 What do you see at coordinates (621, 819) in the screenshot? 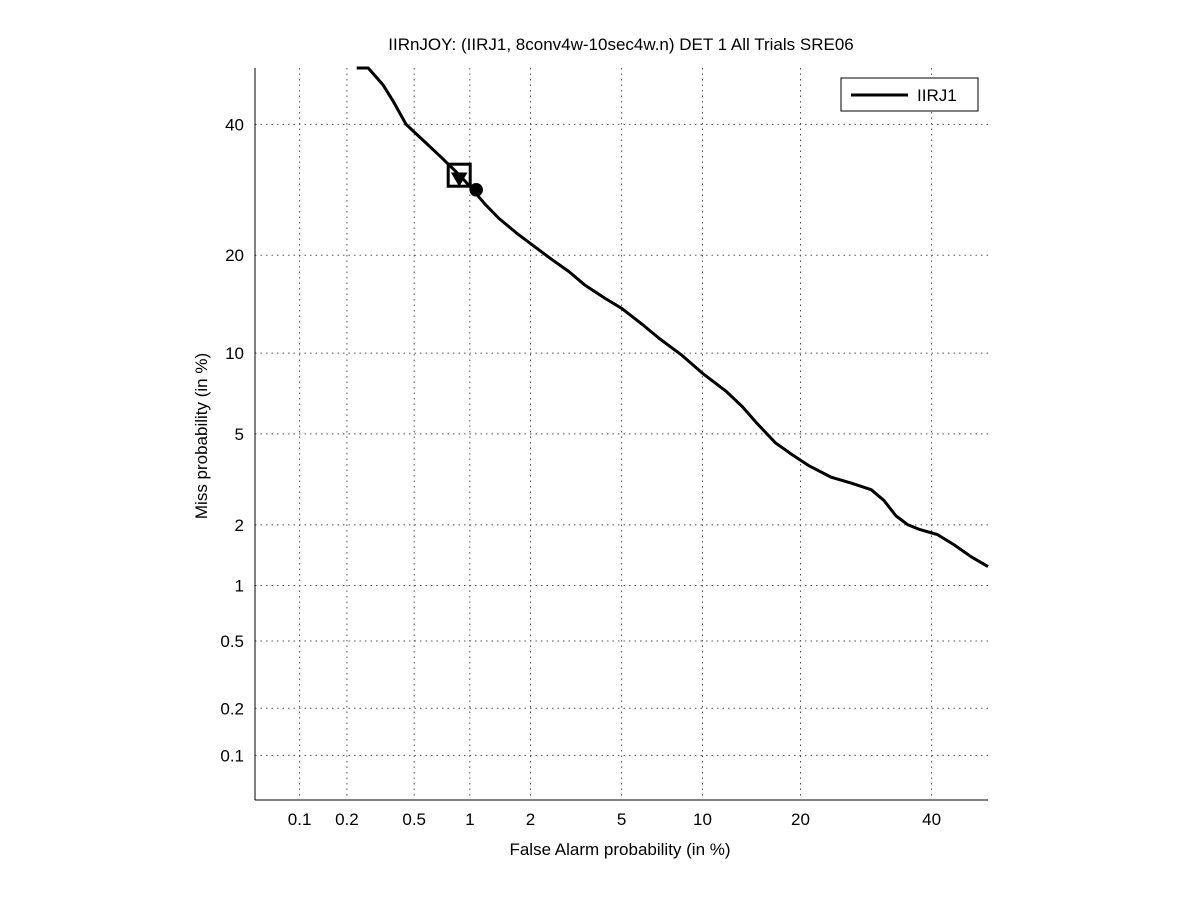
I see `x-tick-label: 5` at bounding box center [621, 819].